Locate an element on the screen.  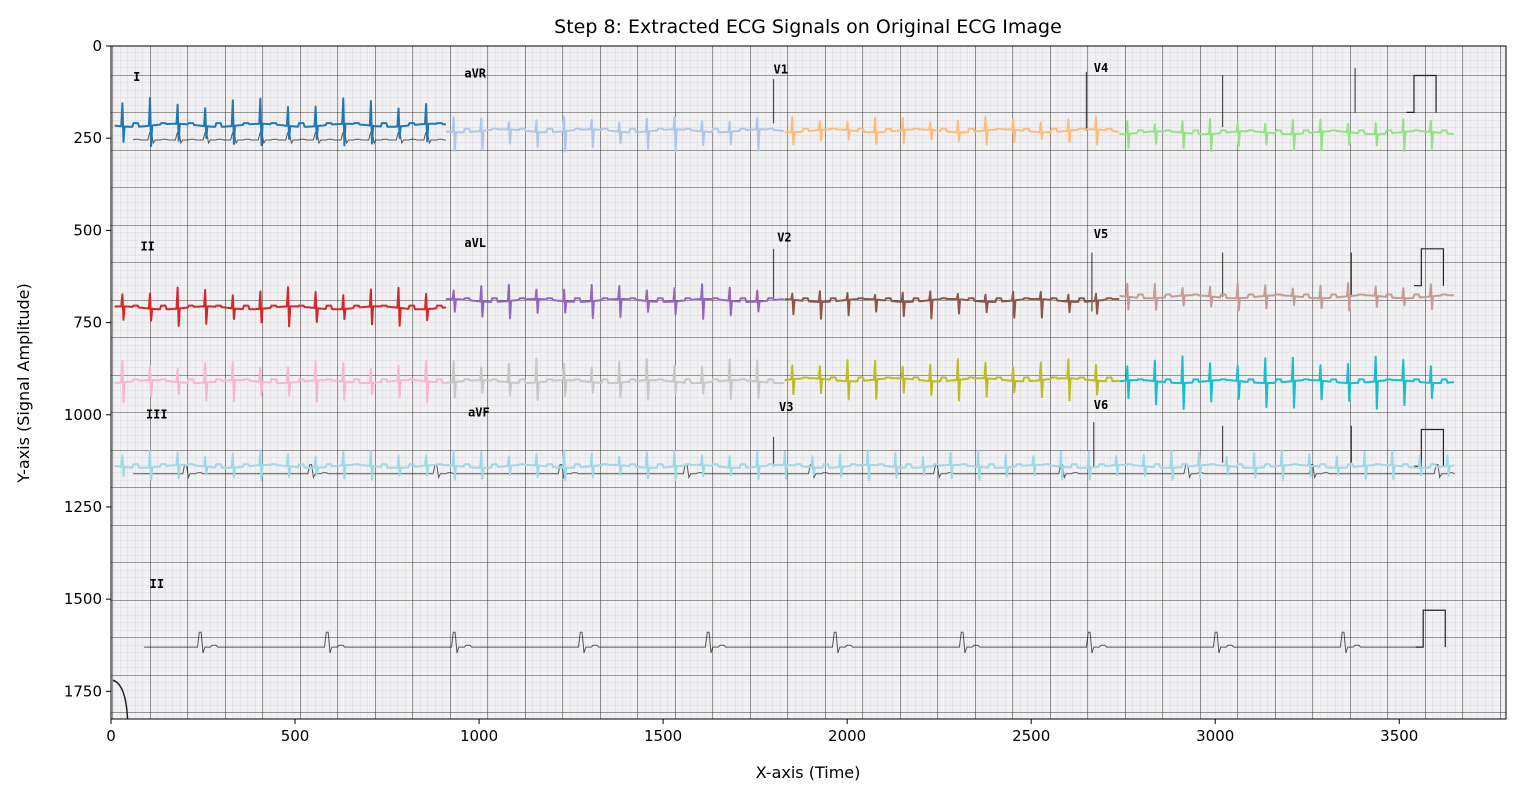
y-tick-label: 1750 is located at coordinates (83, 691).